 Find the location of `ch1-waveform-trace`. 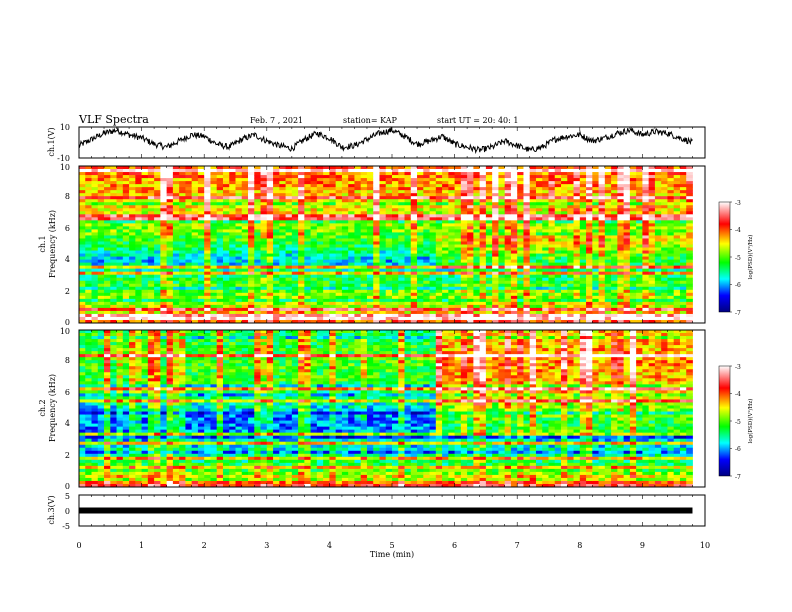

ch1-waveform-trace is located at coordinates (385, 141).